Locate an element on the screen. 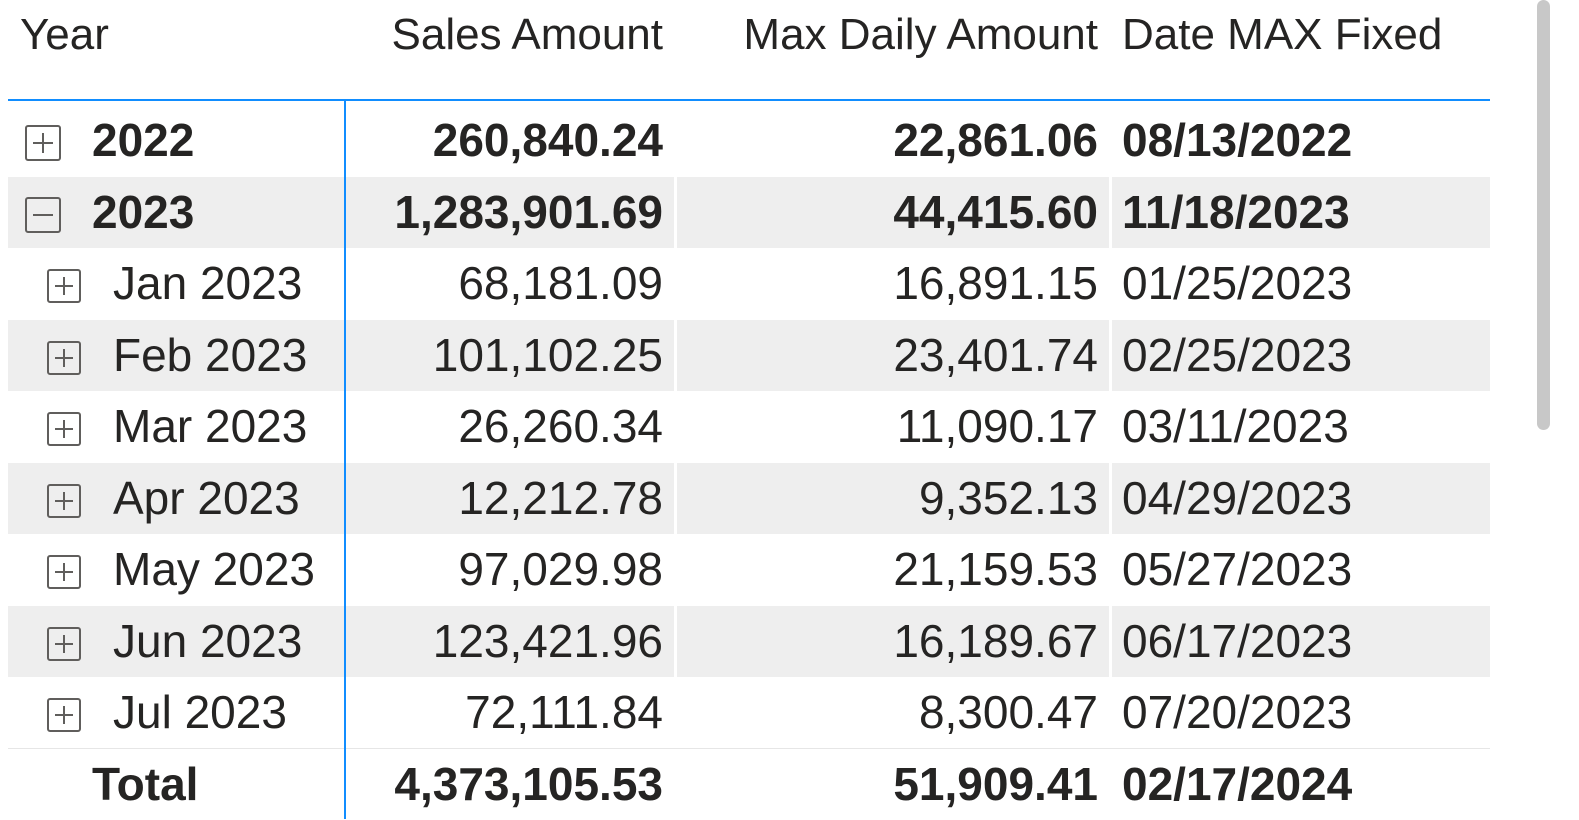 The height and width of the screenshot is (820, 1579). total-divider is located at coordinates (749, 748).